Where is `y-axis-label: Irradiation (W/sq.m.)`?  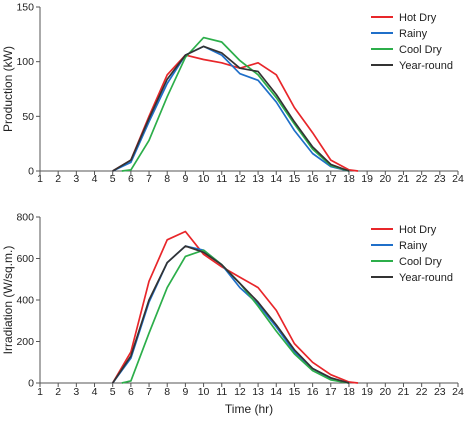 y-axis-label: Irradiation (W/sq.m.) is located at coordinates (8, 300).